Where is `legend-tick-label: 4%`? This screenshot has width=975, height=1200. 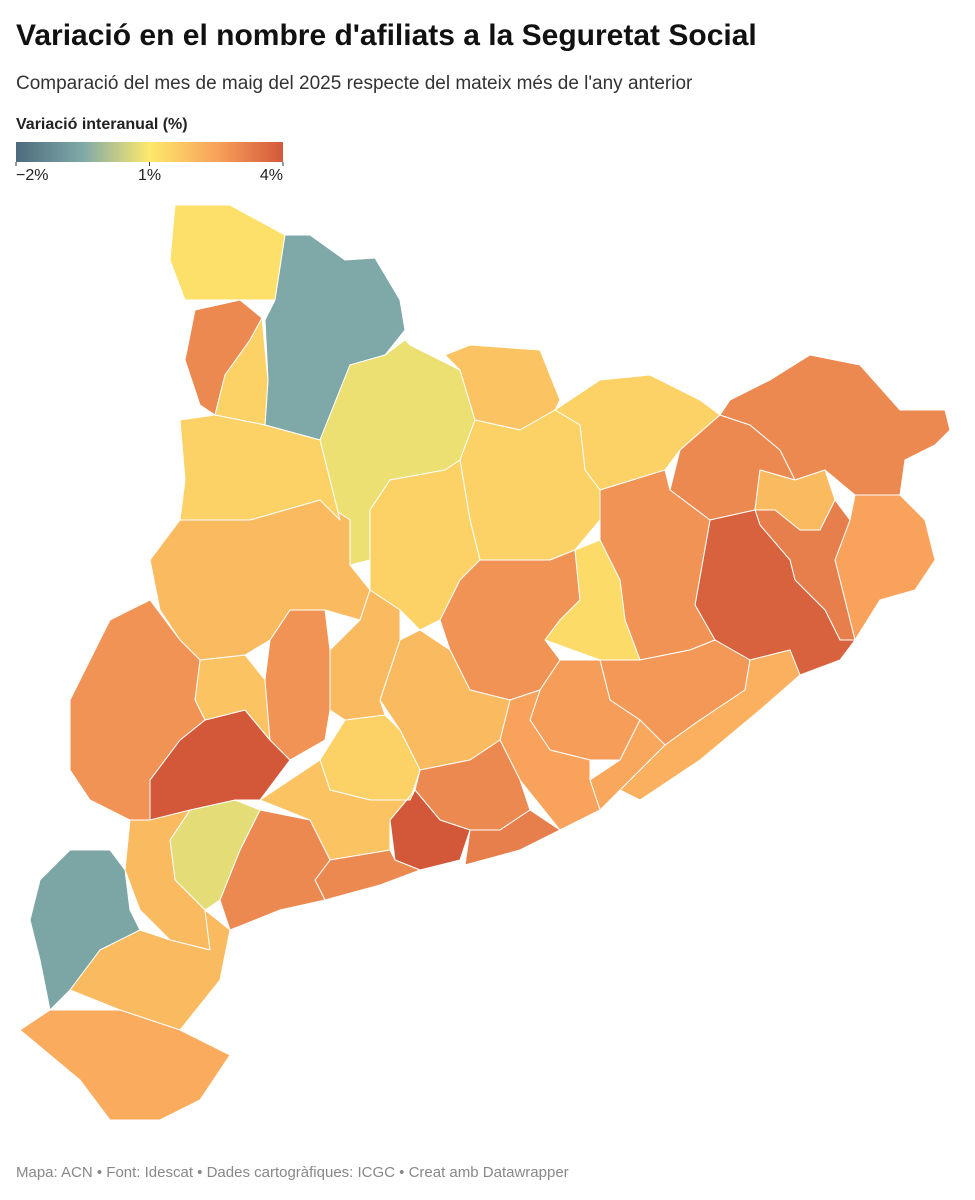 legend-tick-label: 4% is located at coordinates (271, 175).